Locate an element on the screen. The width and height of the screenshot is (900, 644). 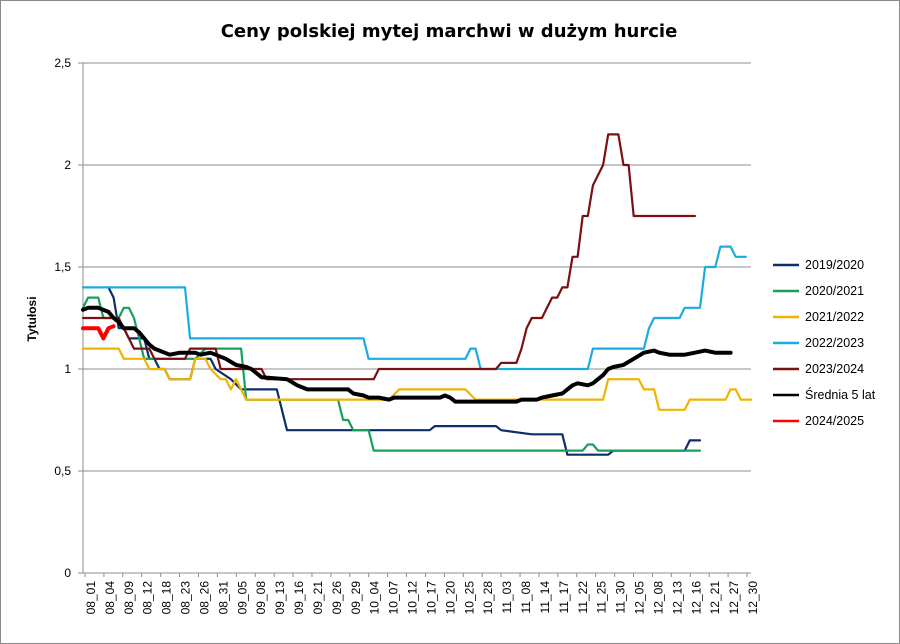
y-axis-ticks: 0 0,5 1 1,5 2 2,5 is located at coordinates (68, 318).